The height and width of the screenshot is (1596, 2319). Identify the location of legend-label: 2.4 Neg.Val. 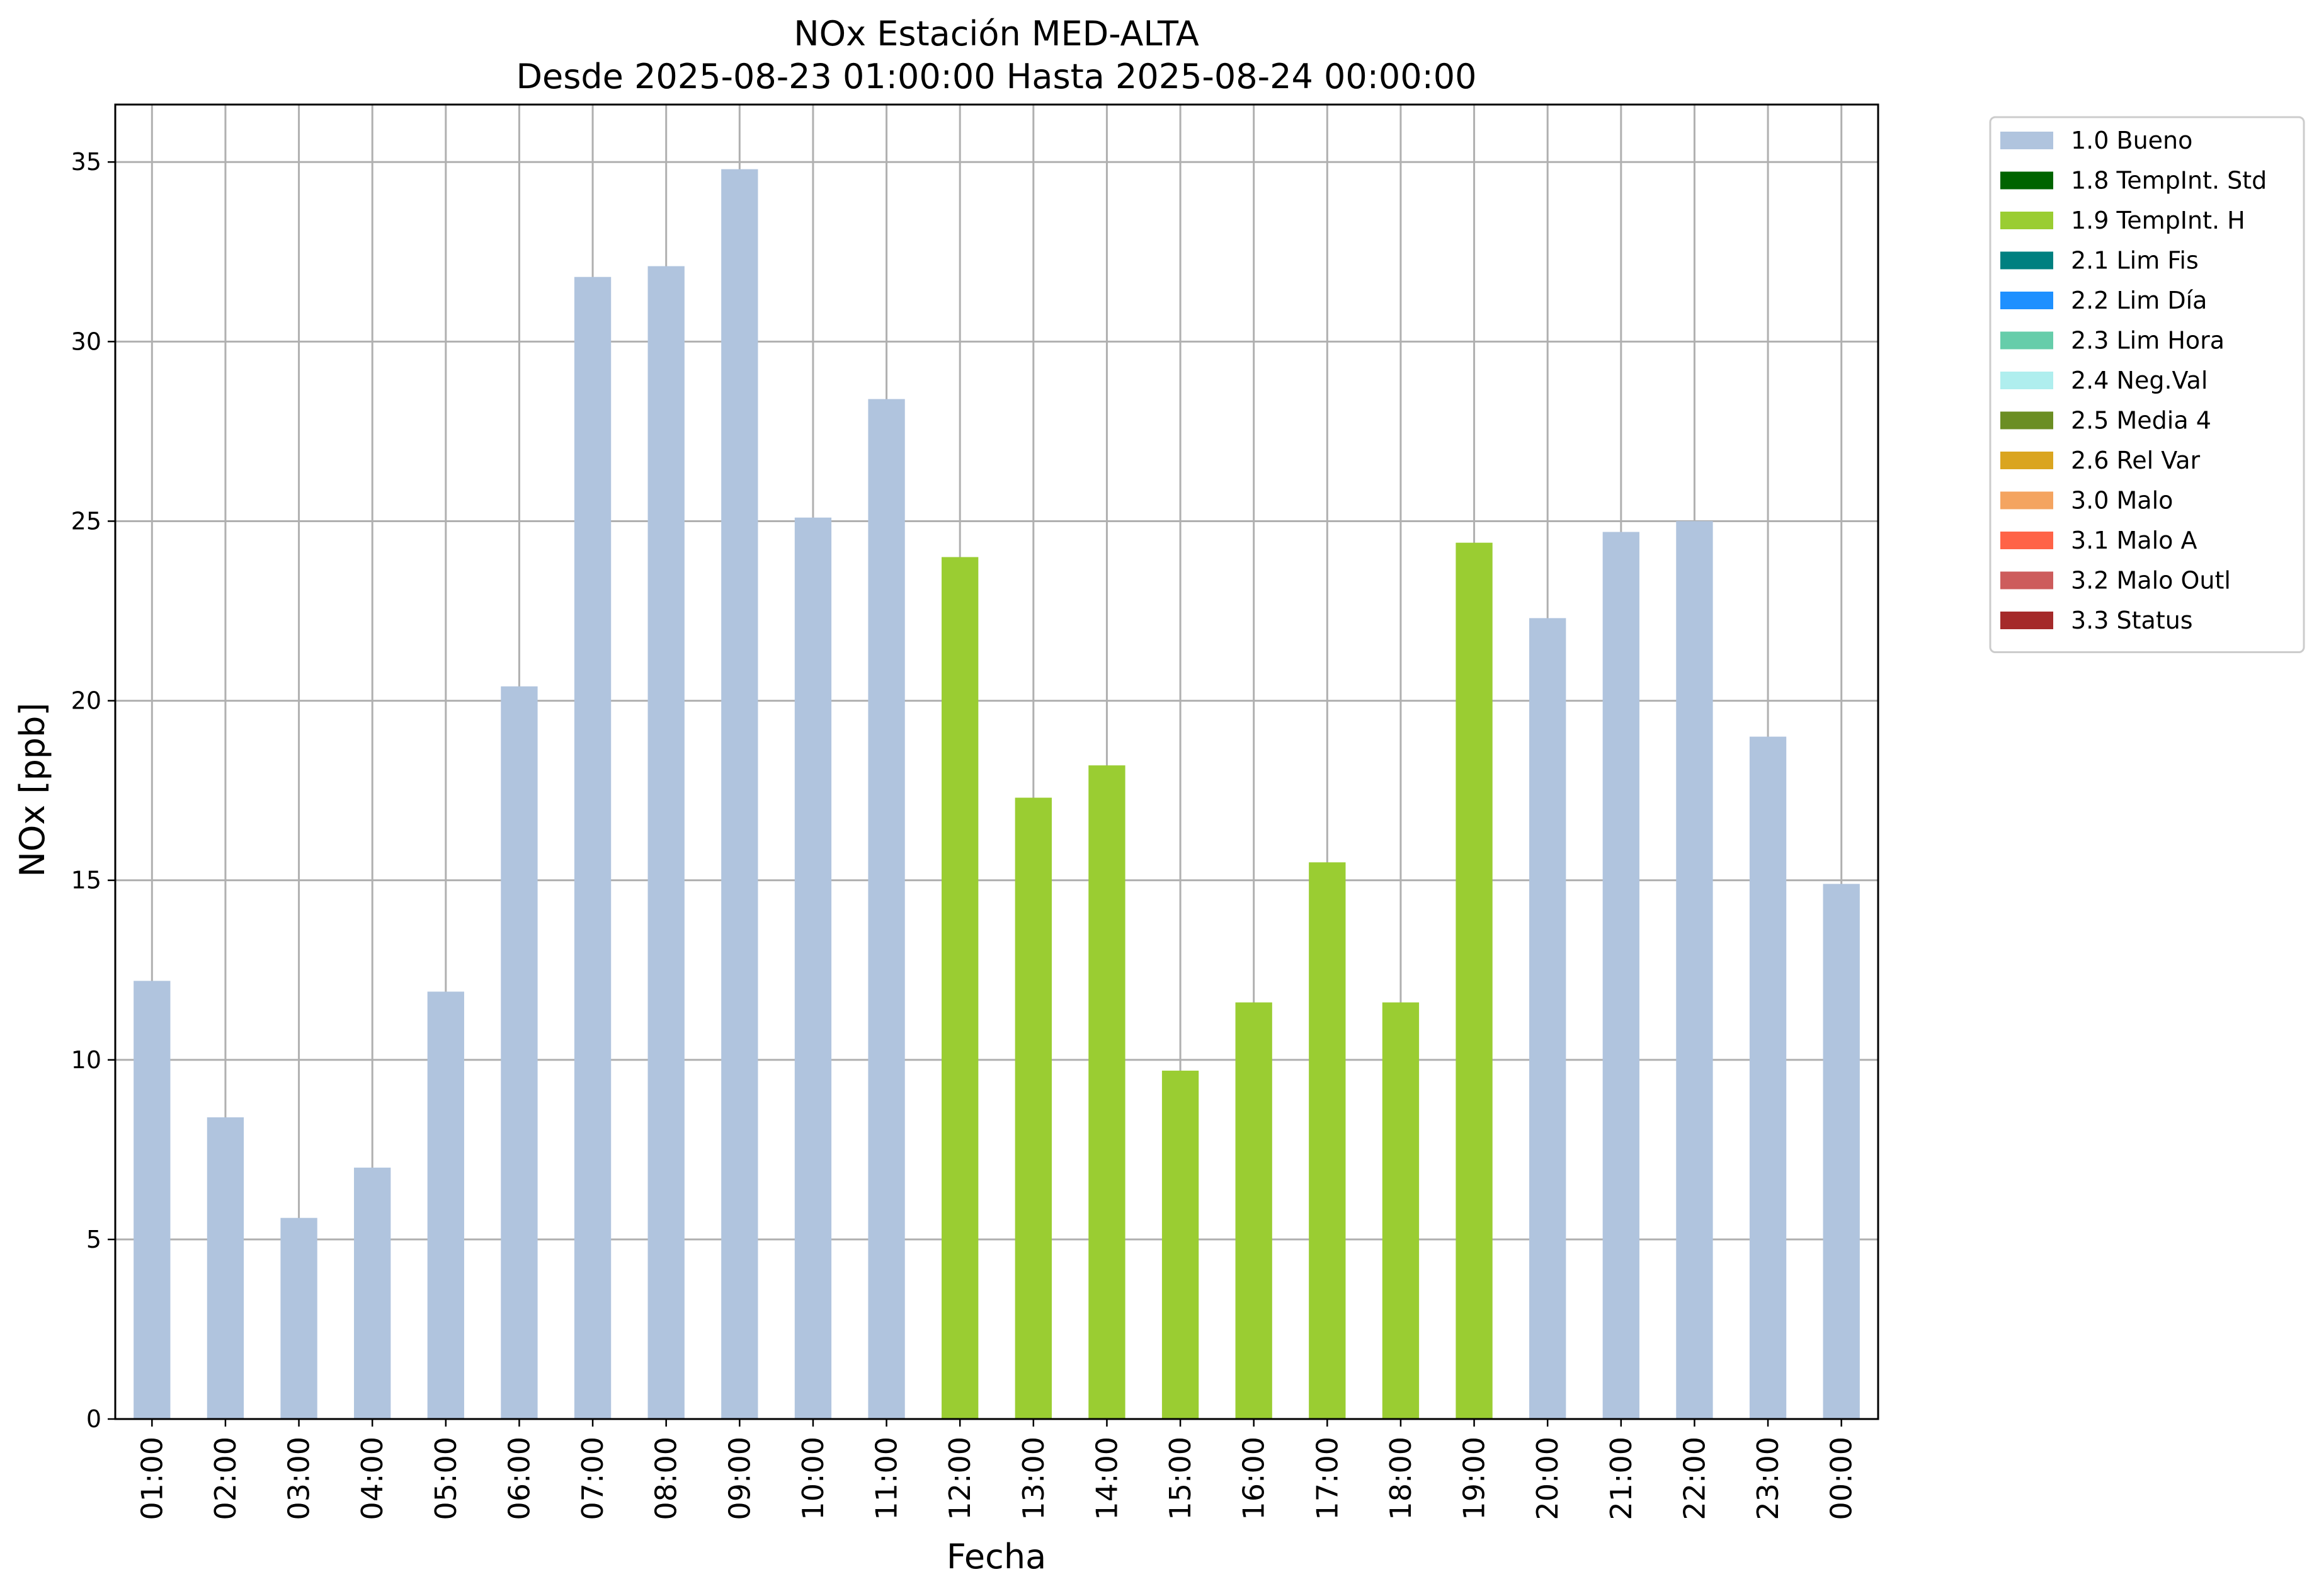
(2139, 380).